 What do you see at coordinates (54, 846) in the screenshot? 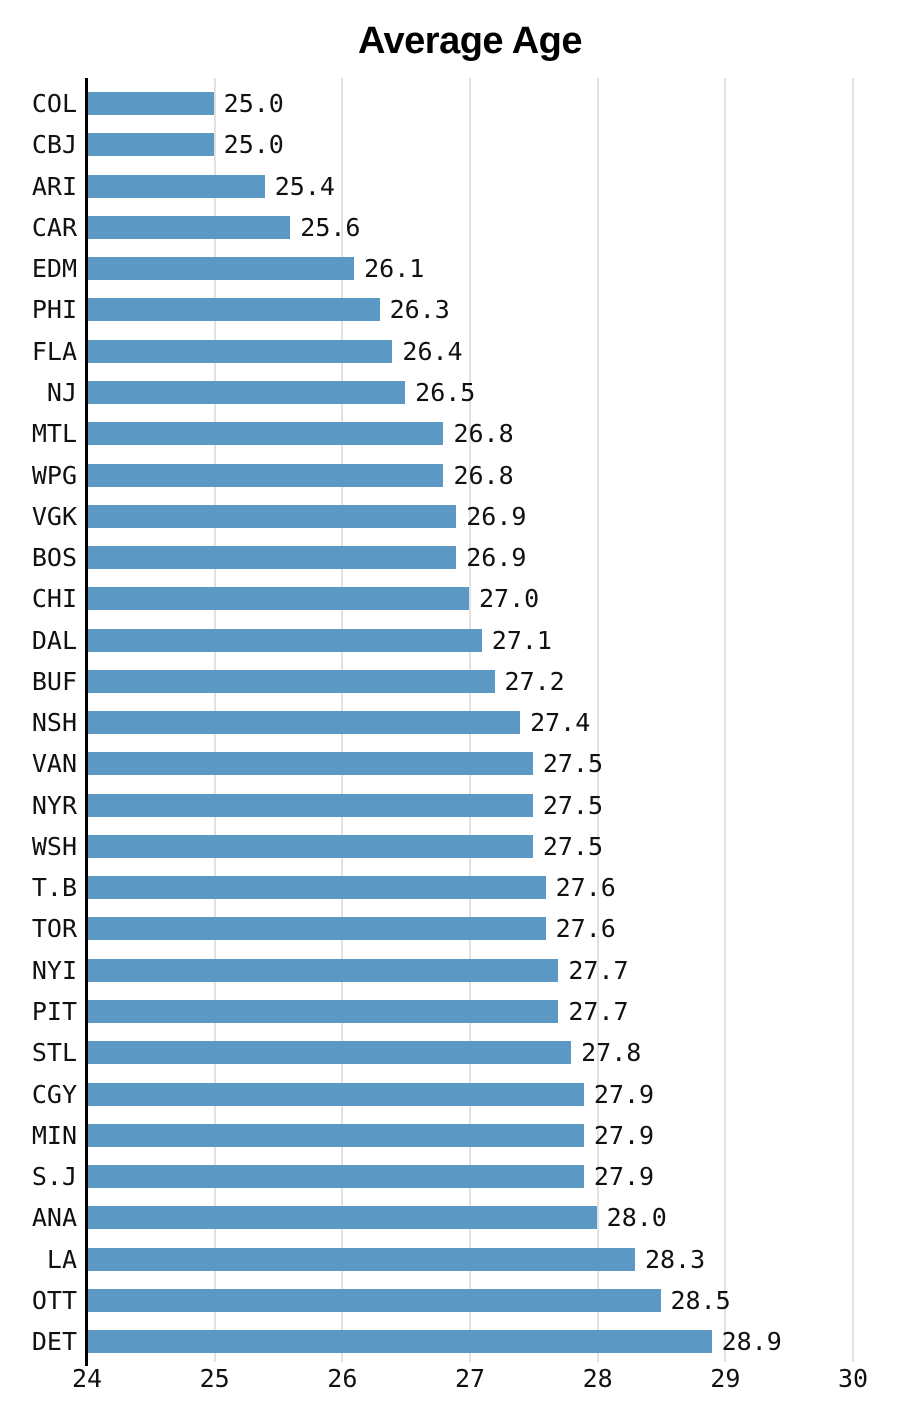
I see `team-label: WSH` at bounding box center [54, 846].